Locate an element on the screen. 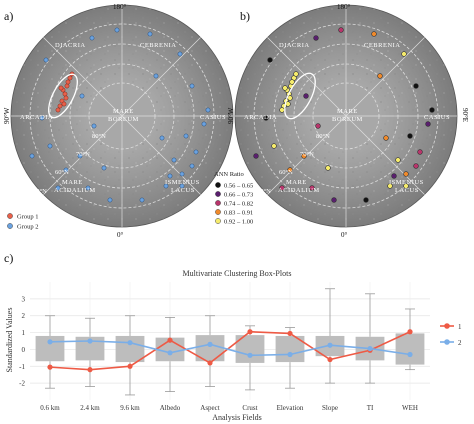 Image resolution: width=474 pixels, height=424 pixels. legend-b-label-4: 0.83 – 0.91 is located at coordinates (238, 213).